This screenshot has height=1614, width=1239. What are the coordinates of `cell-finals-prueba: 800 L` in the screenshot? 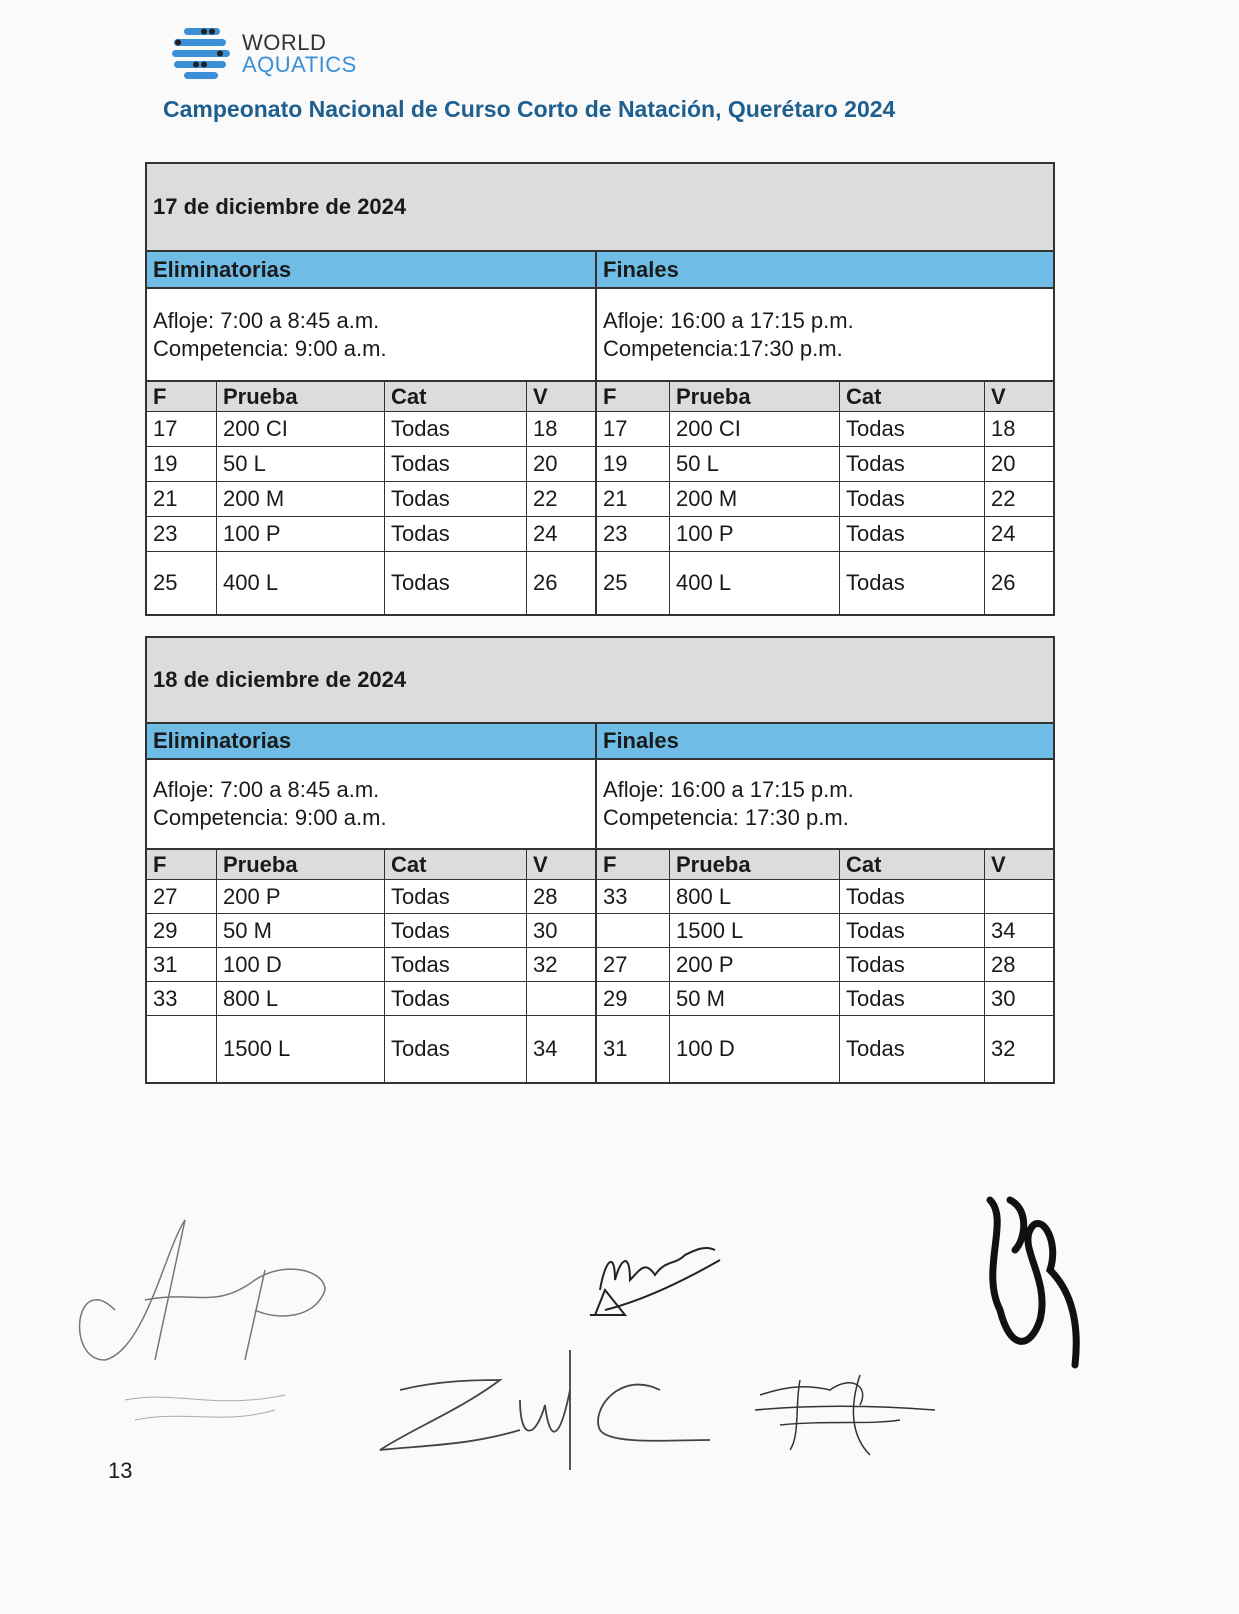 It's located at (755, 897).